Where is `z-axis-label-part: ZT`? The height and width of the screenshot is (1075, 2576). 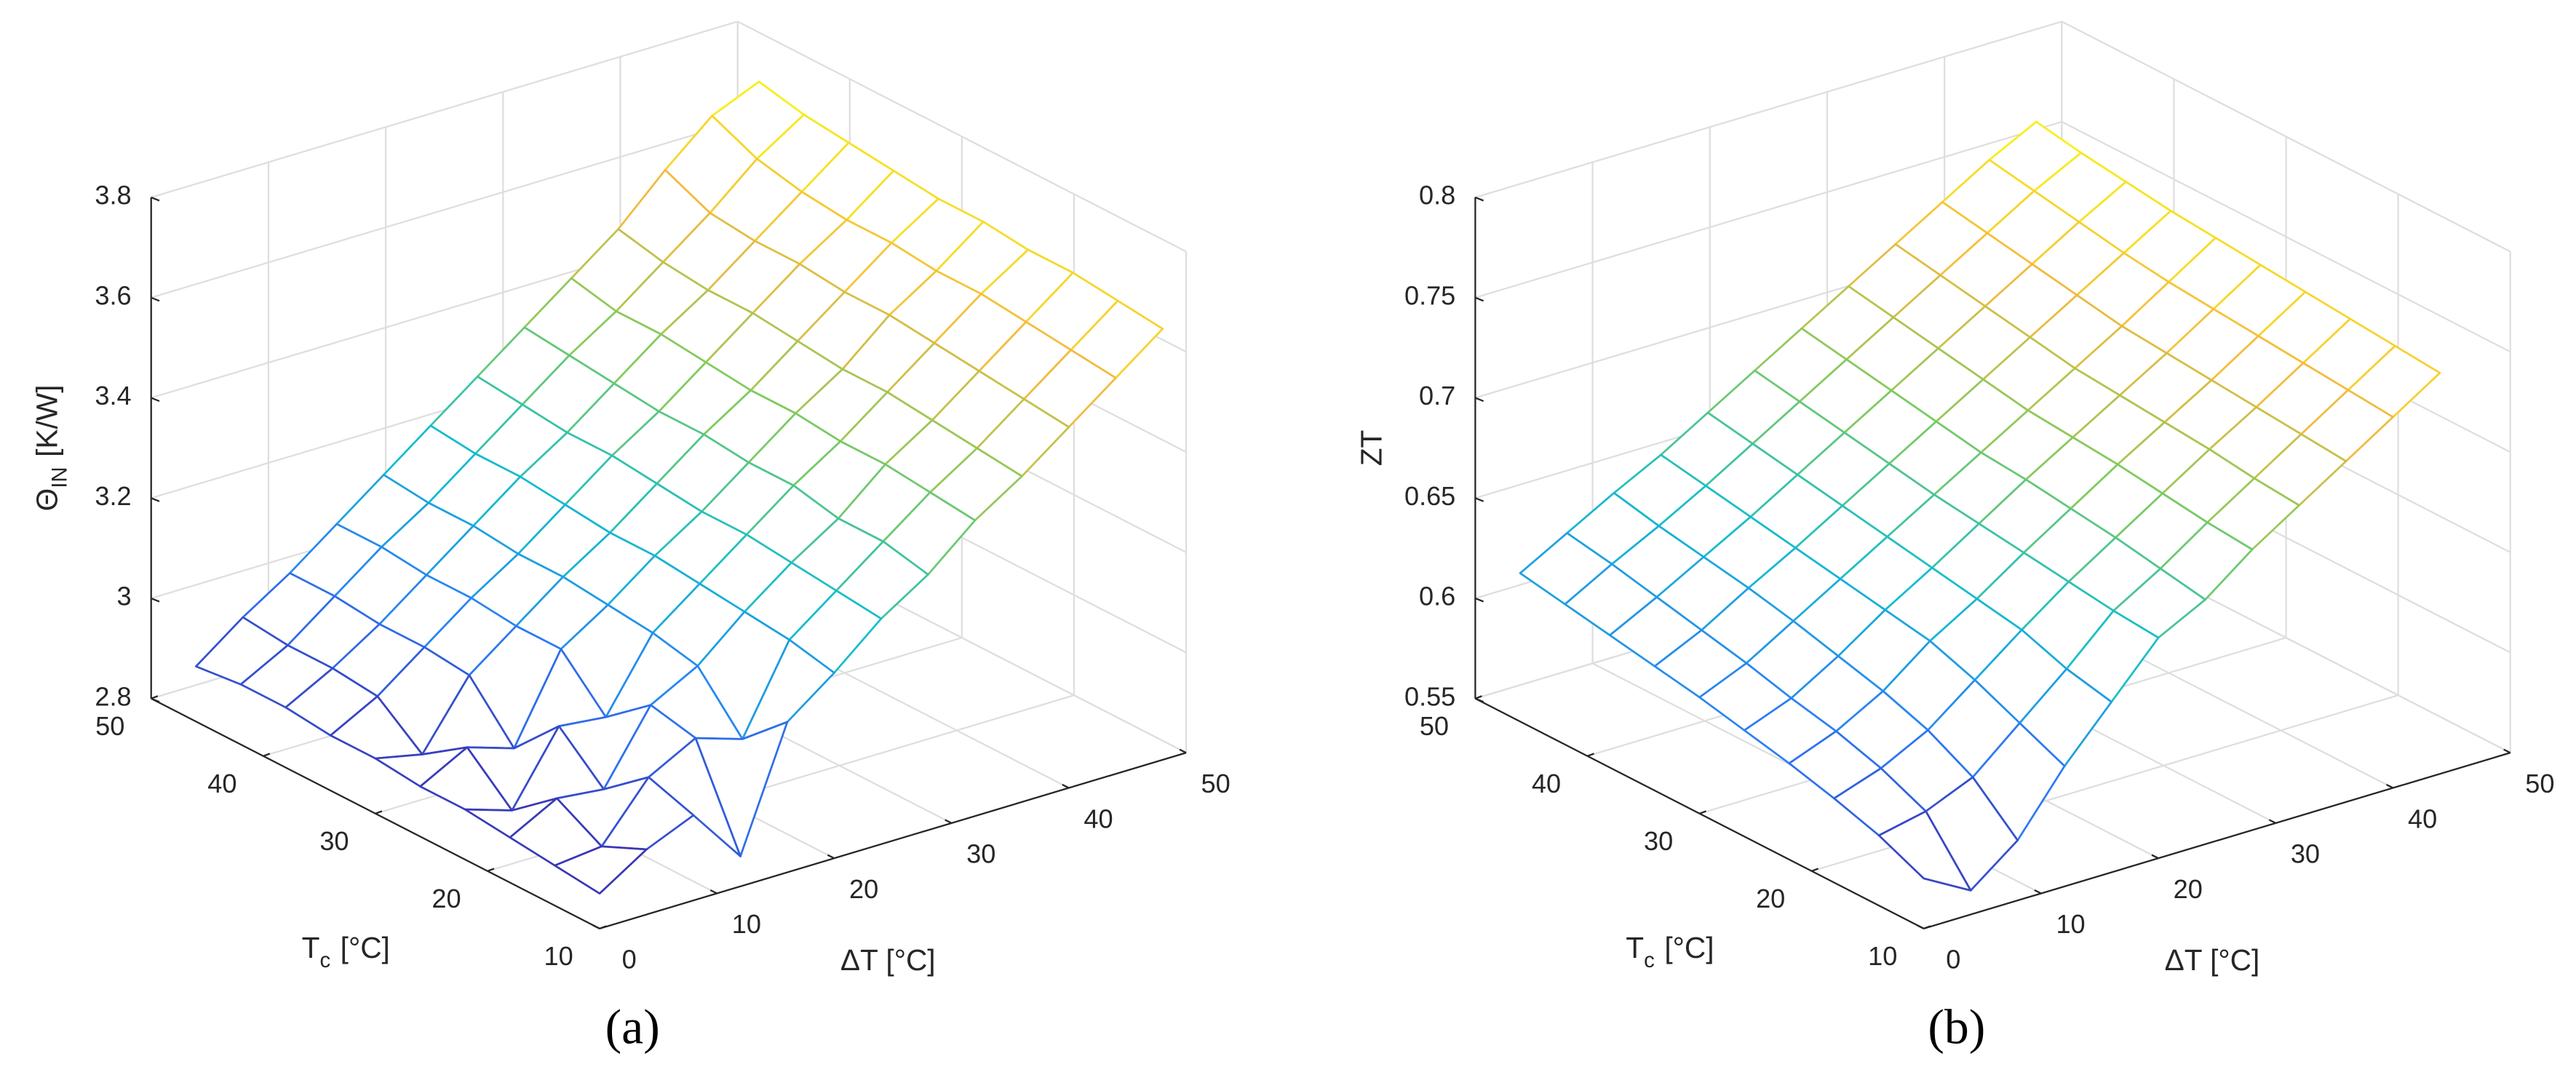
z-axis-label-part: ZT is located at coordinates (1371, 448).